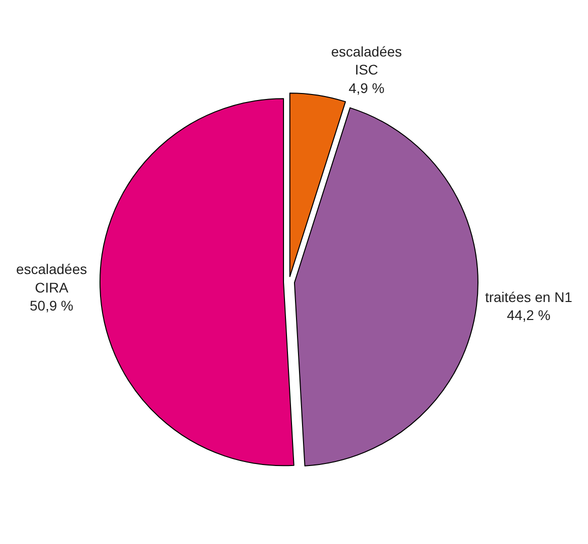 Image resolution: width=588 pixels, height=544 pixels. I want to click on data-label: 44,2 %, so click(528, 315).